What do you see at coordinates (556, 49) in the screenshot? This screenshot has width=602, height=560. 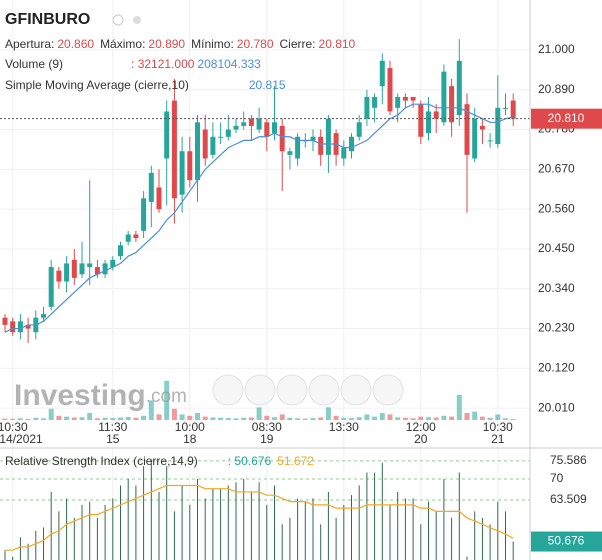 I see `y-tick-label: 21.000` at bounding box center [556, 49].